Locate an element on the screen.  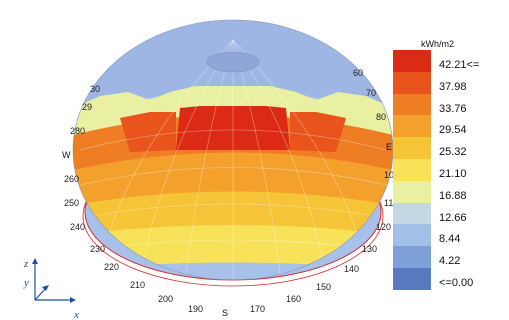
axis-triad: z y x is located at coordinates (51, 289).